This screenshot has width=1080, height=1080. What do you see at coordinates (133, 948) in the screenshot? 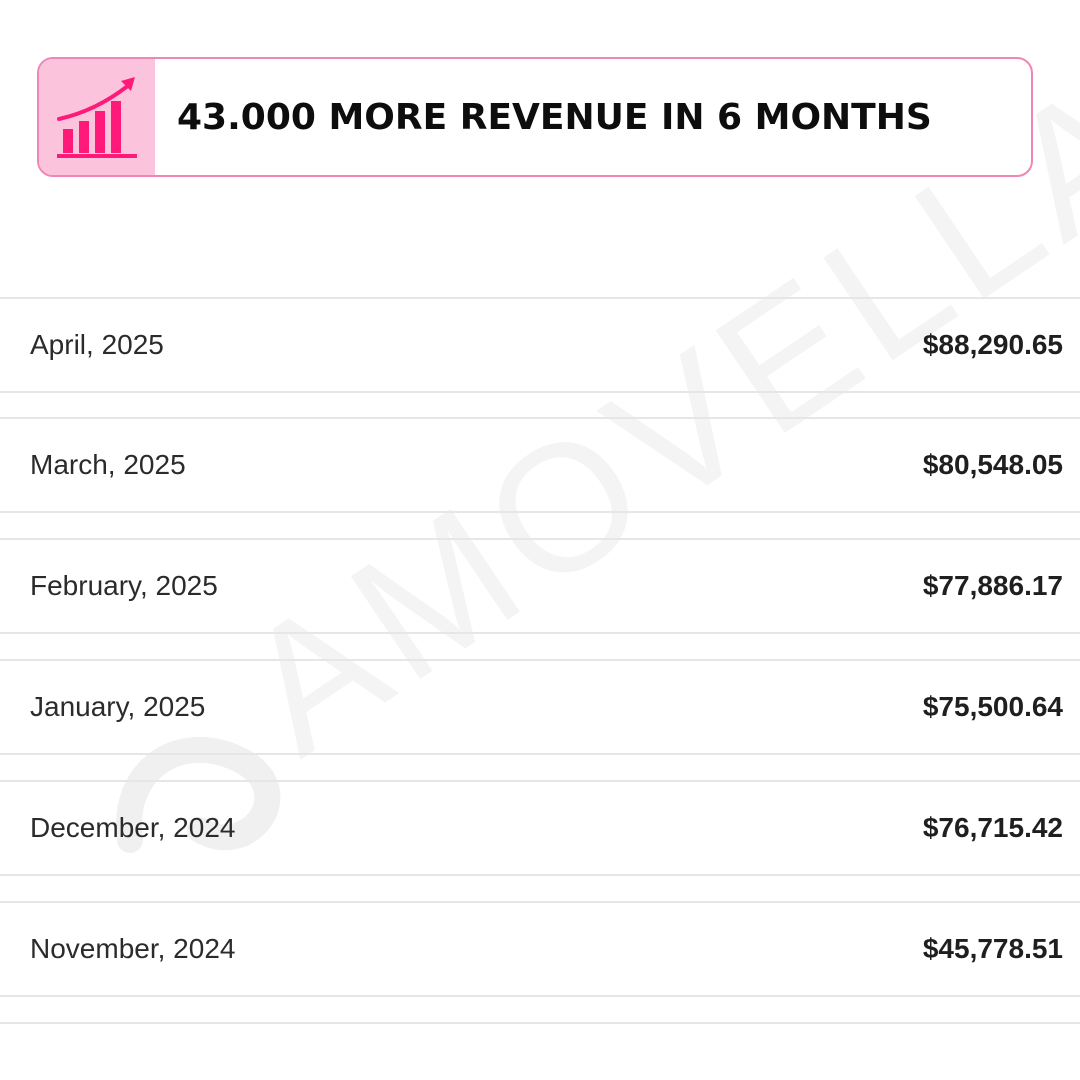
I see `row-month: November, 2024` at bounding box center [133, 948].